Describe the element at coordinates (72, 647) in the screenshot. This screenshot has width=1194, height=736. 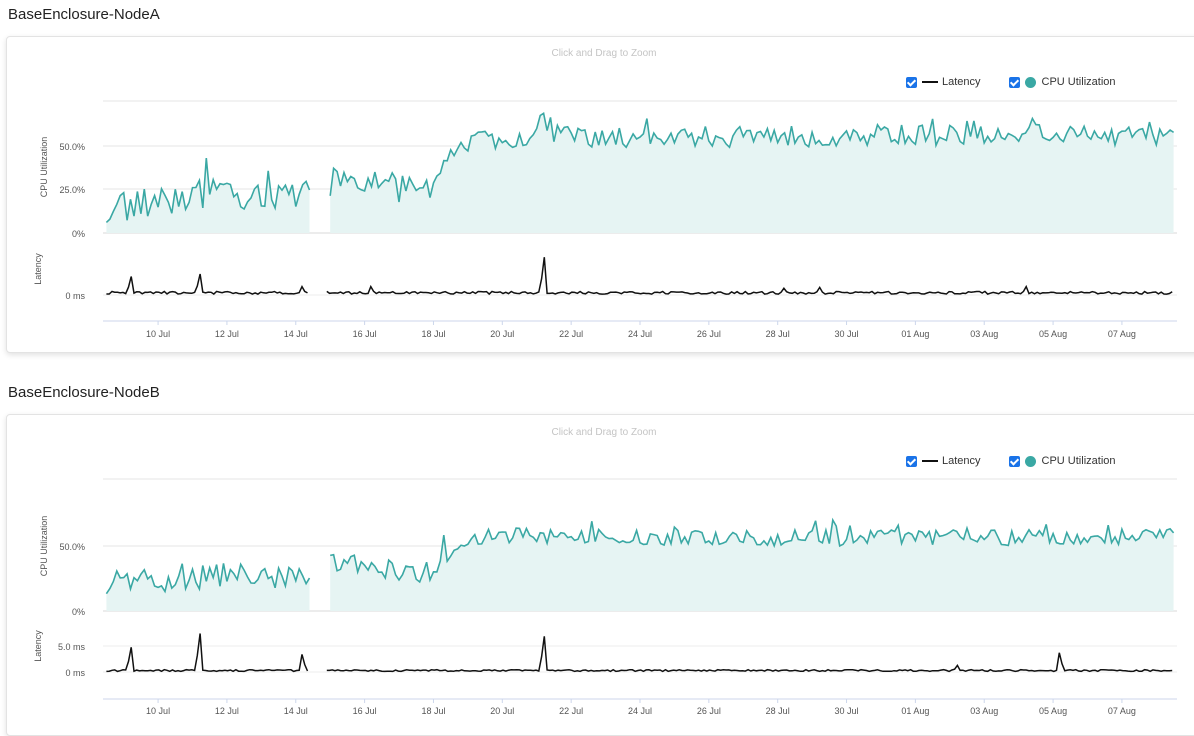
I see `latency-y-tick-label: 5.0 ms` at that location.